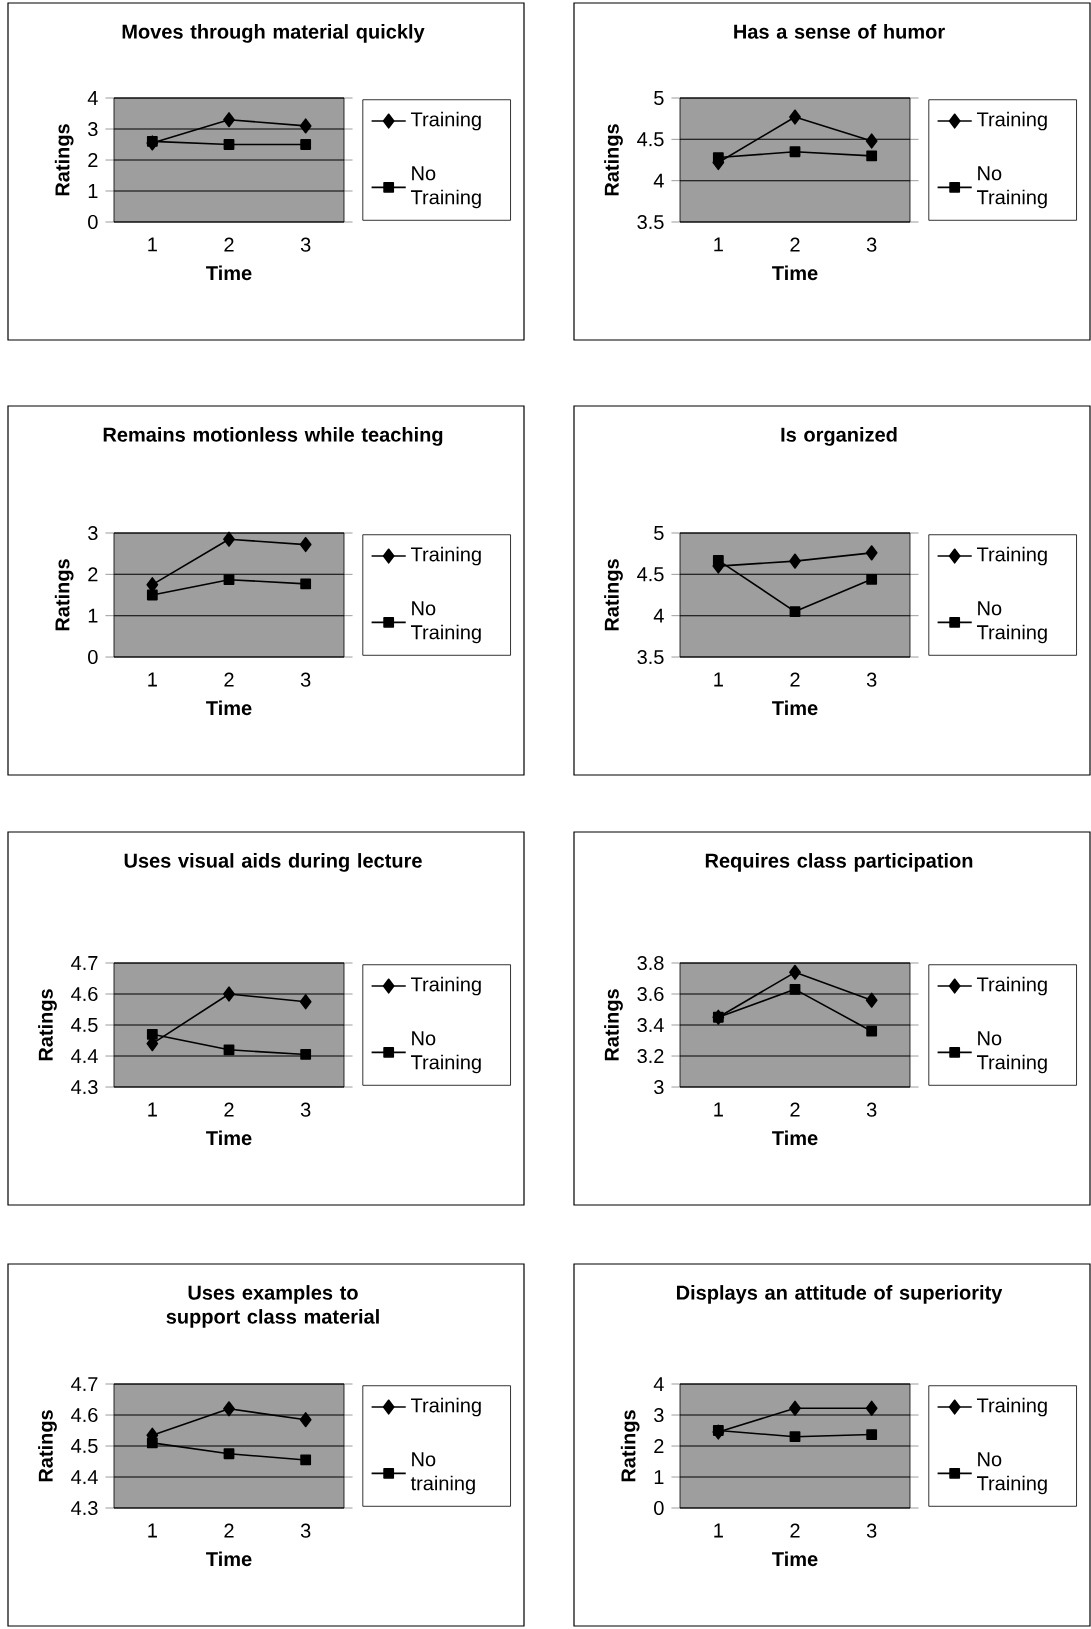 The height and width of the screenshot is (1629, 1091). Describe the element at coordinates (442, 1473) in the screenshot. I see `legend-label: No training` at that location.